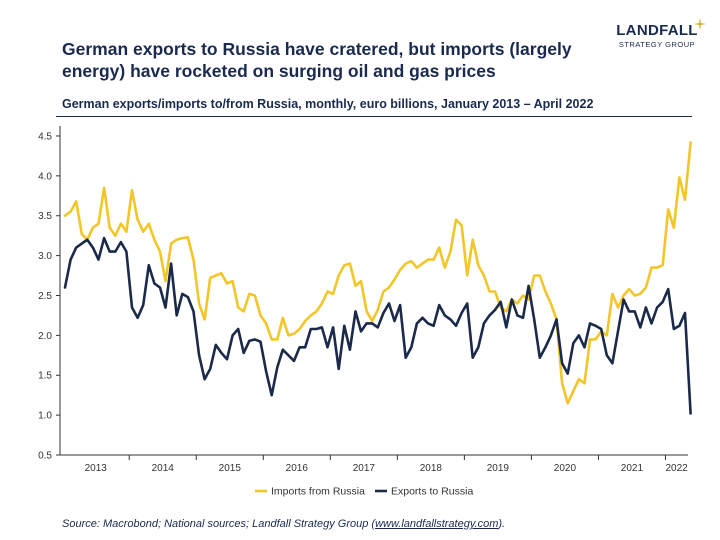  What do you see at coordinates (432, 492) in the screenshot?
I see `legend-exports-label: Exports to Russia` at bounding box center [432, 492].